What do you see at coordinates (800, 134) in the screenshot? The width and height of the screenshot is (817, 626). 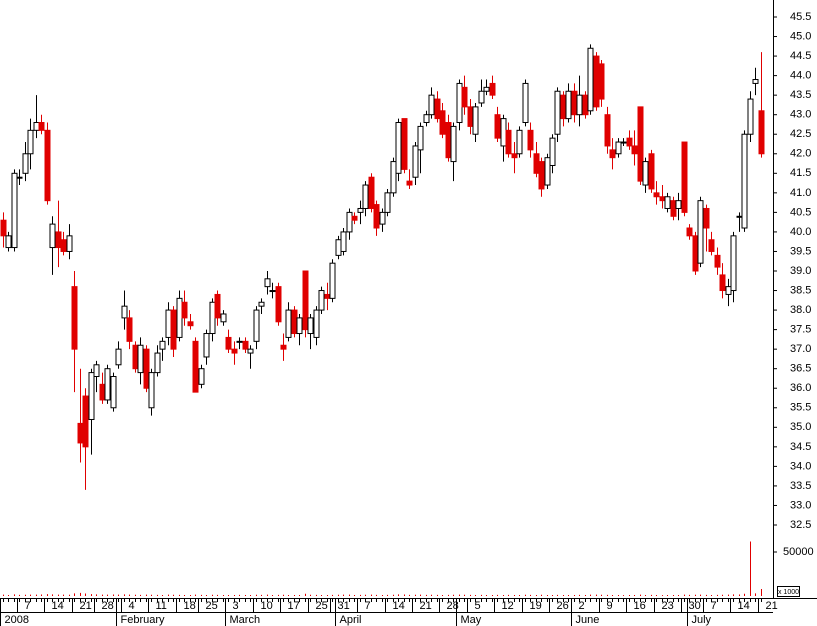 I see `y-tick-label: 42.5` at bounding box center [800, 134].